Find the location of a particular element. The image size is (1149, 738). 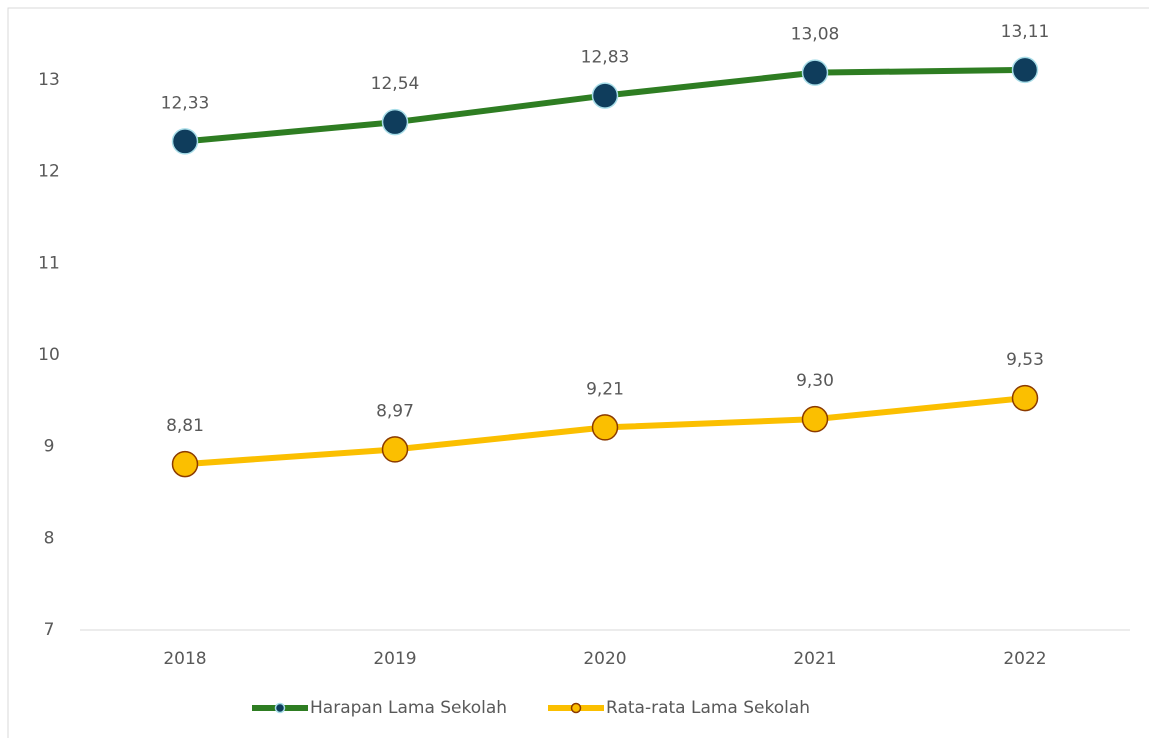

data-label: 8,97 is located at coordinates (395, 411).